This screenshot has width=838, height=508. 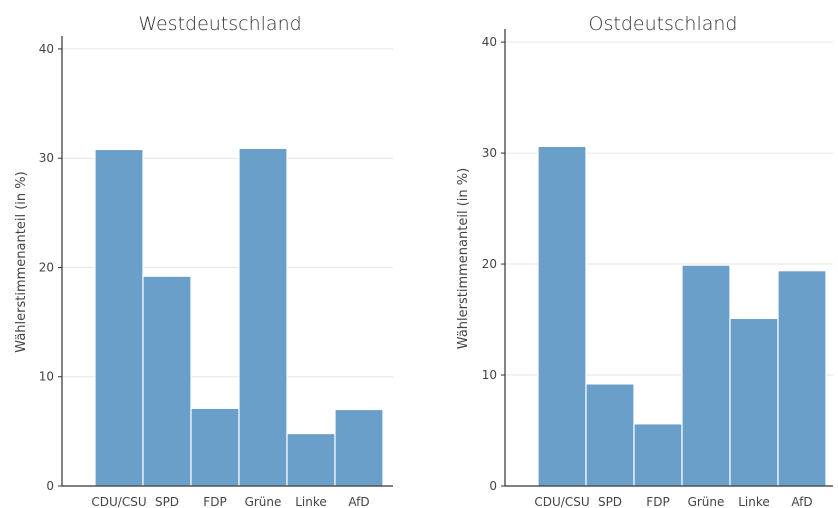 What do you see at coordinates (663, 24) in the screenshot?
I see `chart-title: Ostdeutschland` at bounding box center [663, 24].